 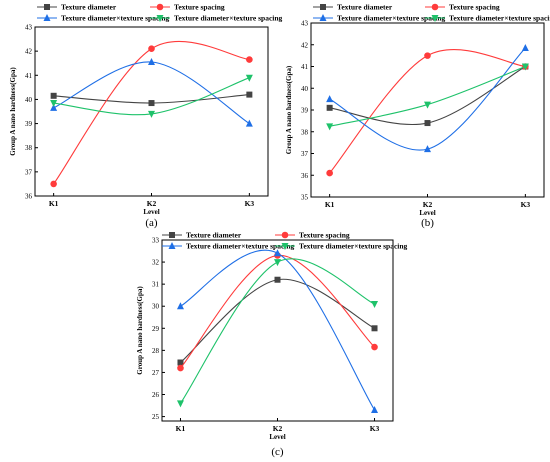 I want to click on panel-label: (a), so click(x=151, y=223).